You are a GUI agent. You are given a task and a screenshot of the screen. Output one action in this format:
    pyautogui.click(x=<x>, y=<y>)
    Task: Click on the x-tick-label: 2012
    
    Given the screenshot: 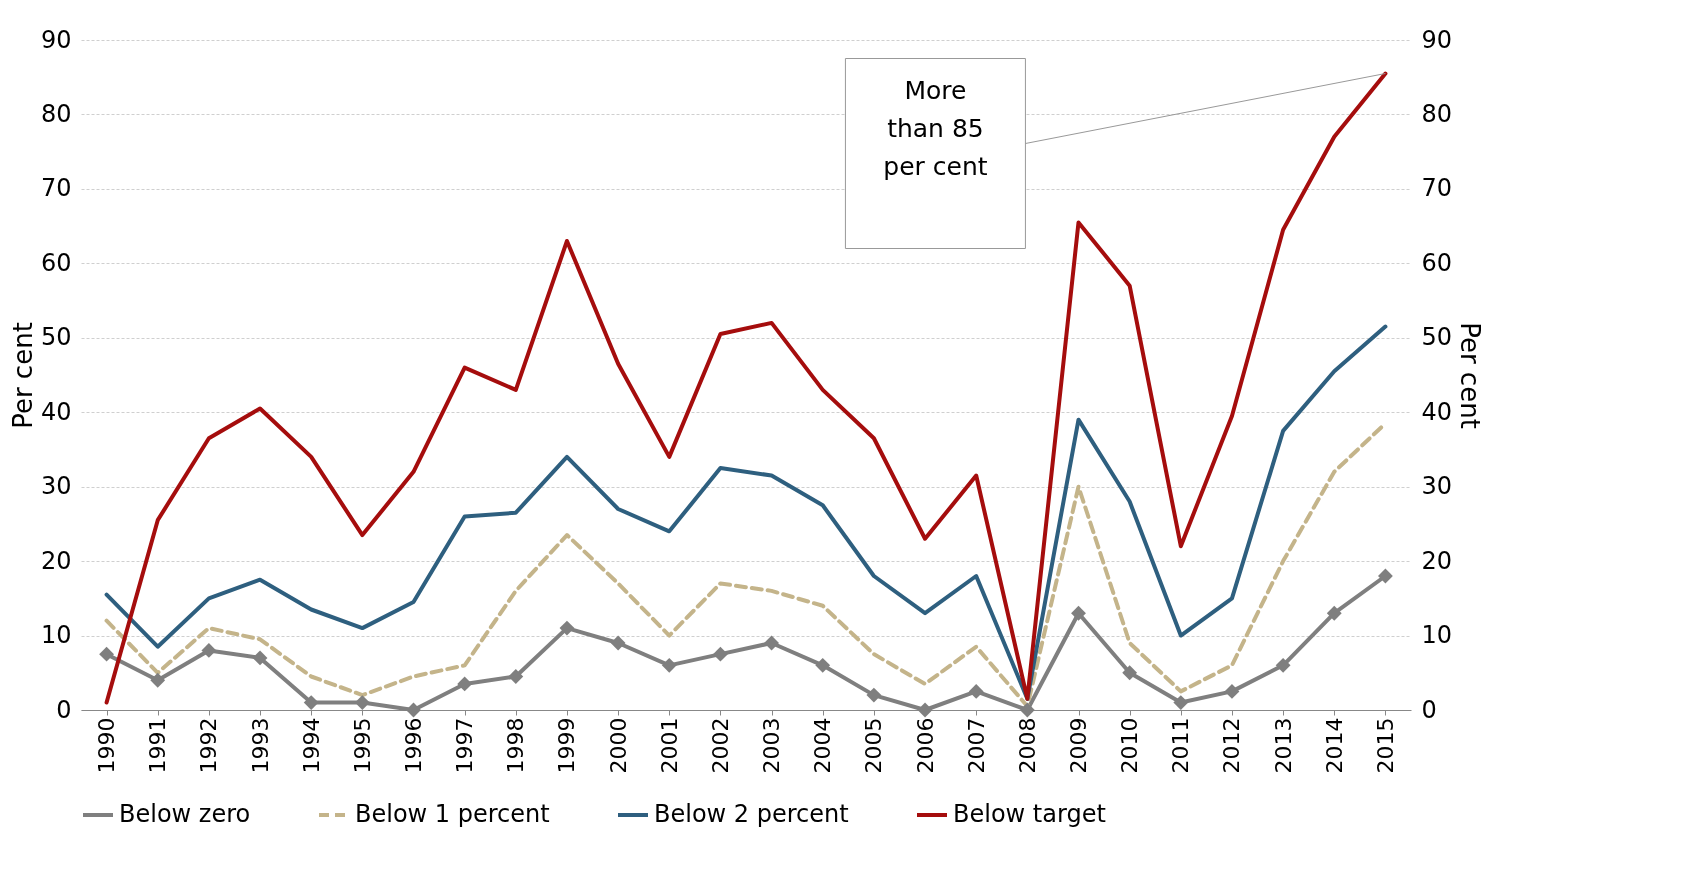 What is the action you would take?
    pyautogui.click(x=1232, y=745)
    